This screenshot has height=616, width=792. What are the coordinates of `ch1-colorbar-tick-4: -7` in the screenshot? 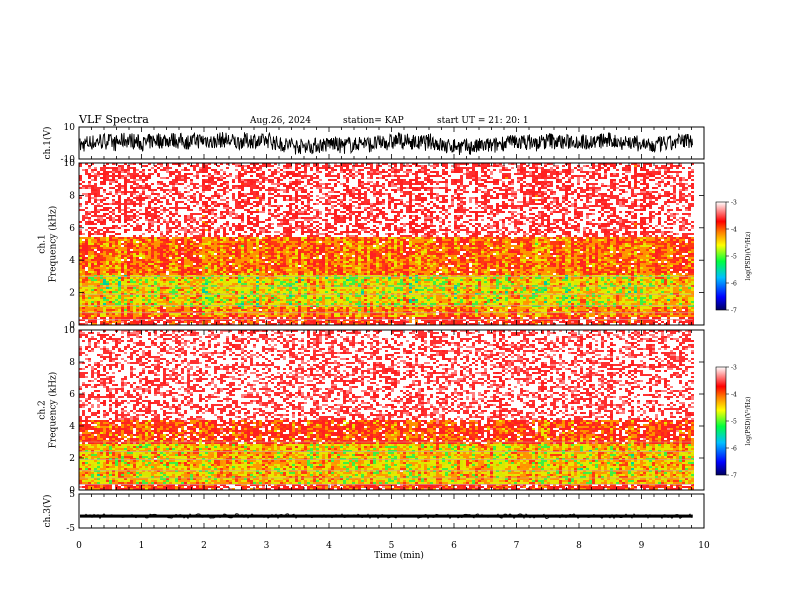 It's located at (734, 311).